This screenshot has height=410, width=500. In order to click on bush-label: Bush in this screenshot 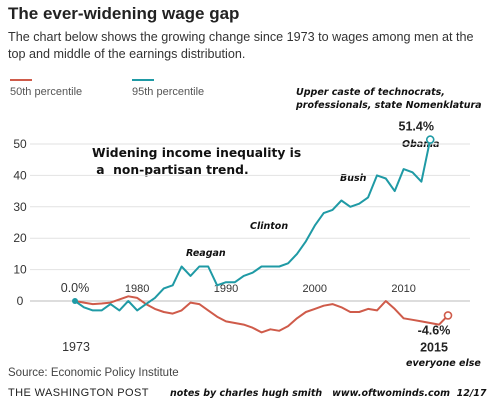, I will do `click(353, 178)`.